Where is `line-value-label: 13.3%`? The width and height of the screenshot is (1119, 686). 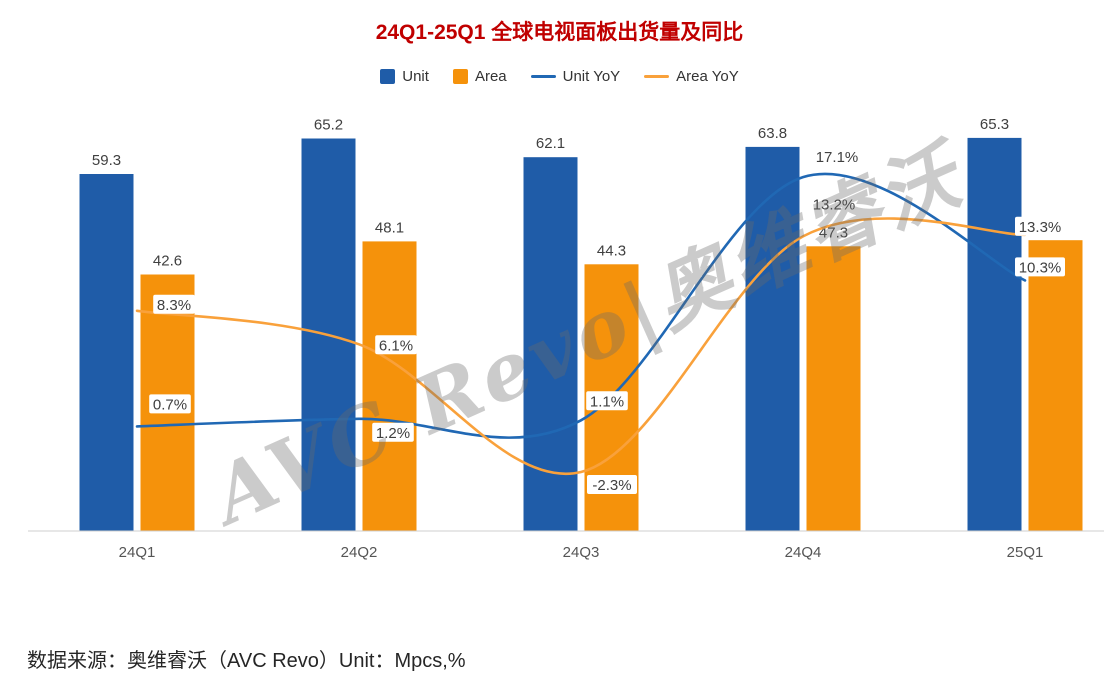
line-value-label: 13.3% is located at coordinates (1040, 227).